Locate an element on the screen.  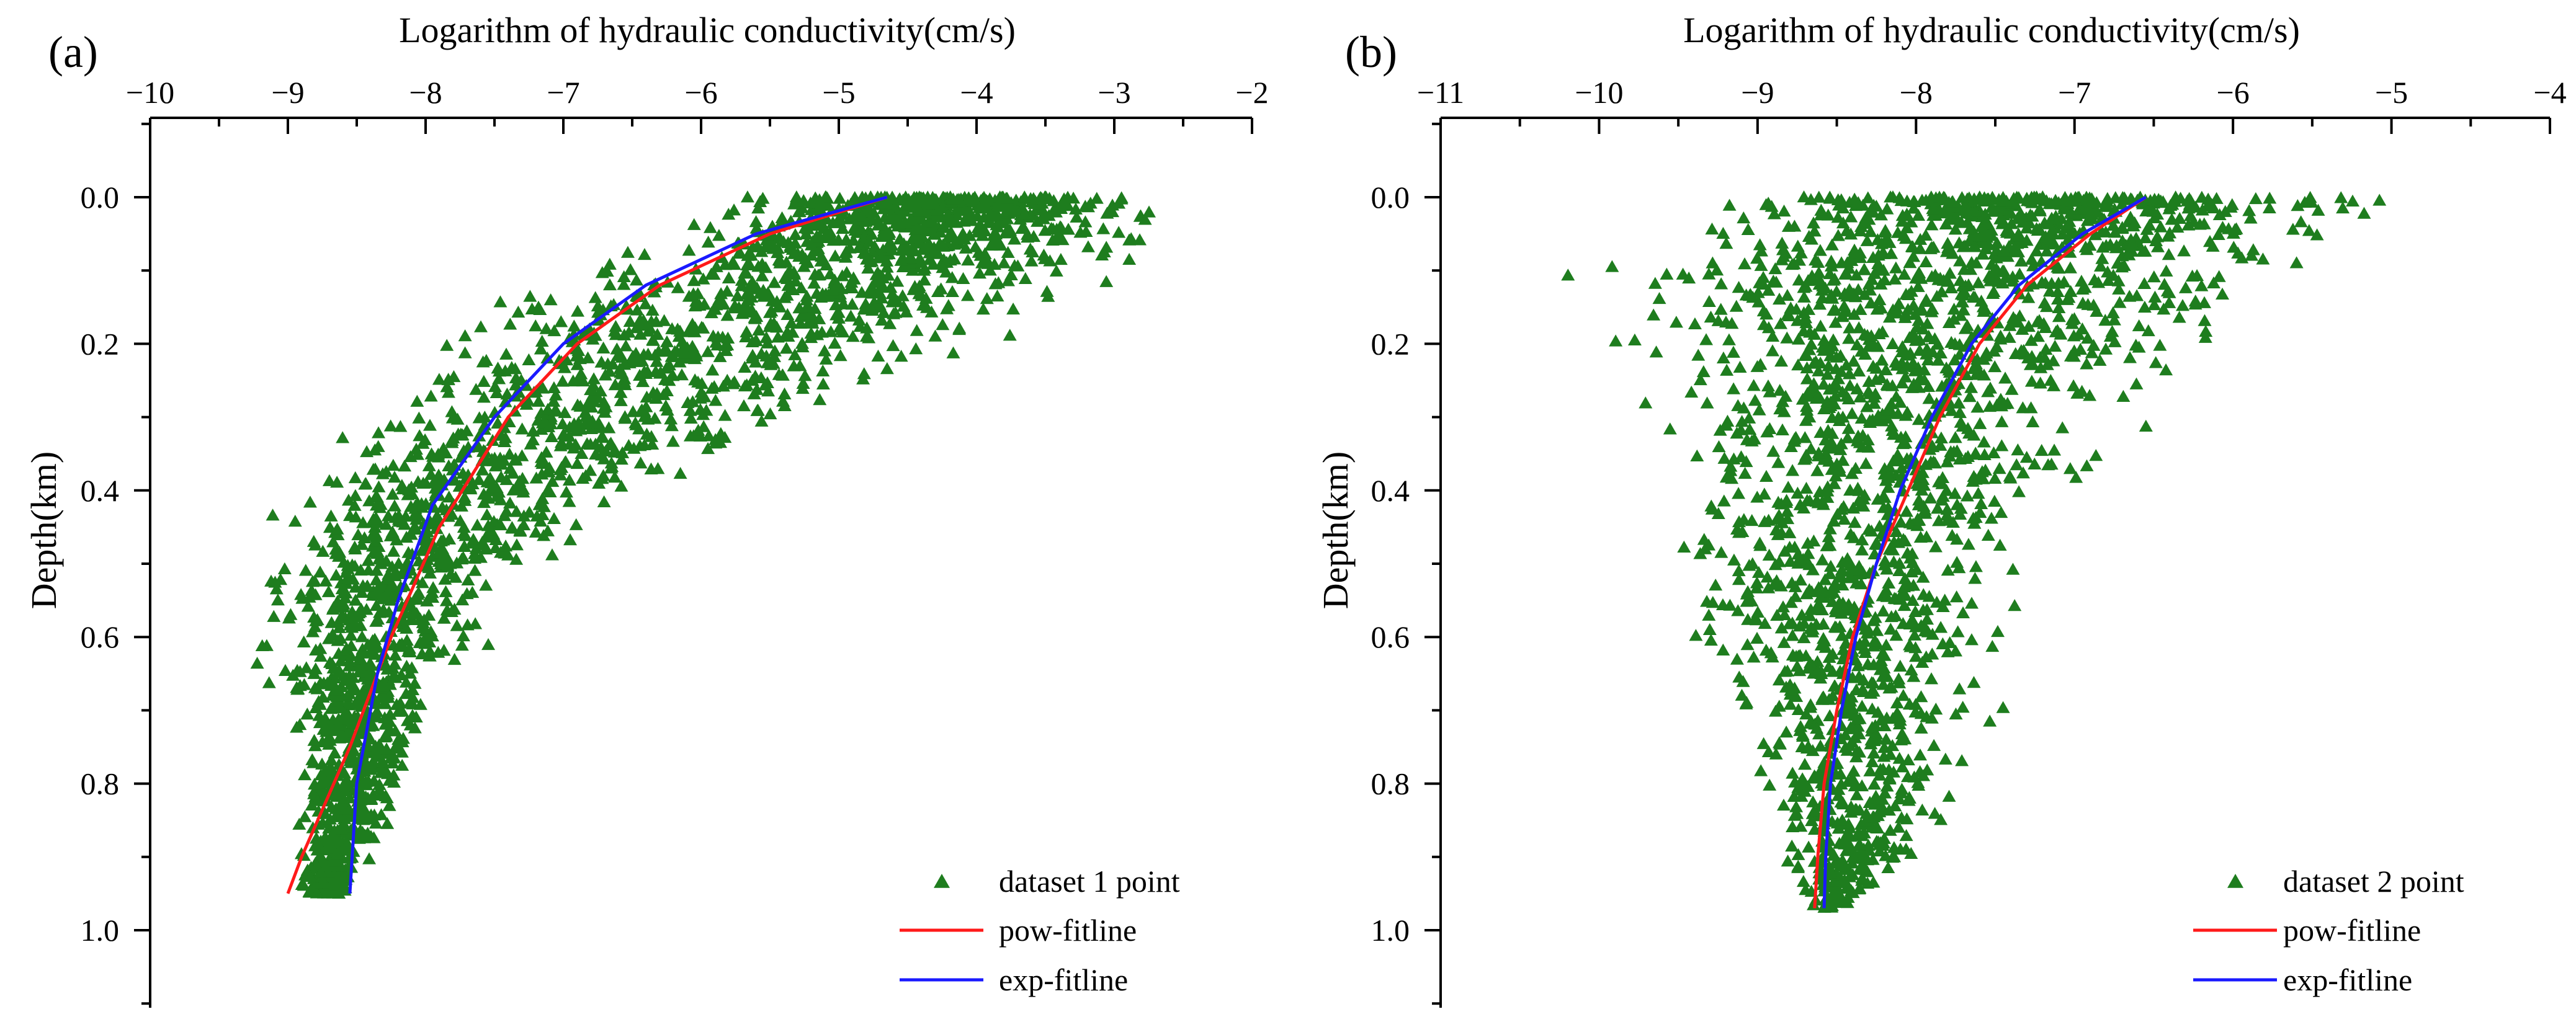
y-tick-label: 1.0 is located at coordinates (100, 930).